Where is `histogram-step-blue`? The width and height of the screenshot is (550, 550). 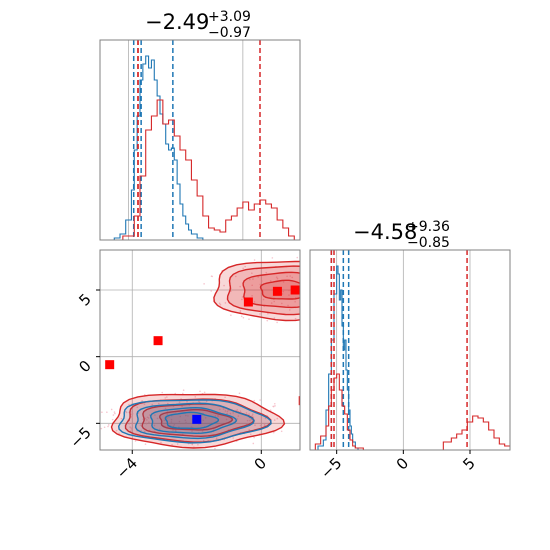 histogram-step-blue is located at coordinates (200, 148).